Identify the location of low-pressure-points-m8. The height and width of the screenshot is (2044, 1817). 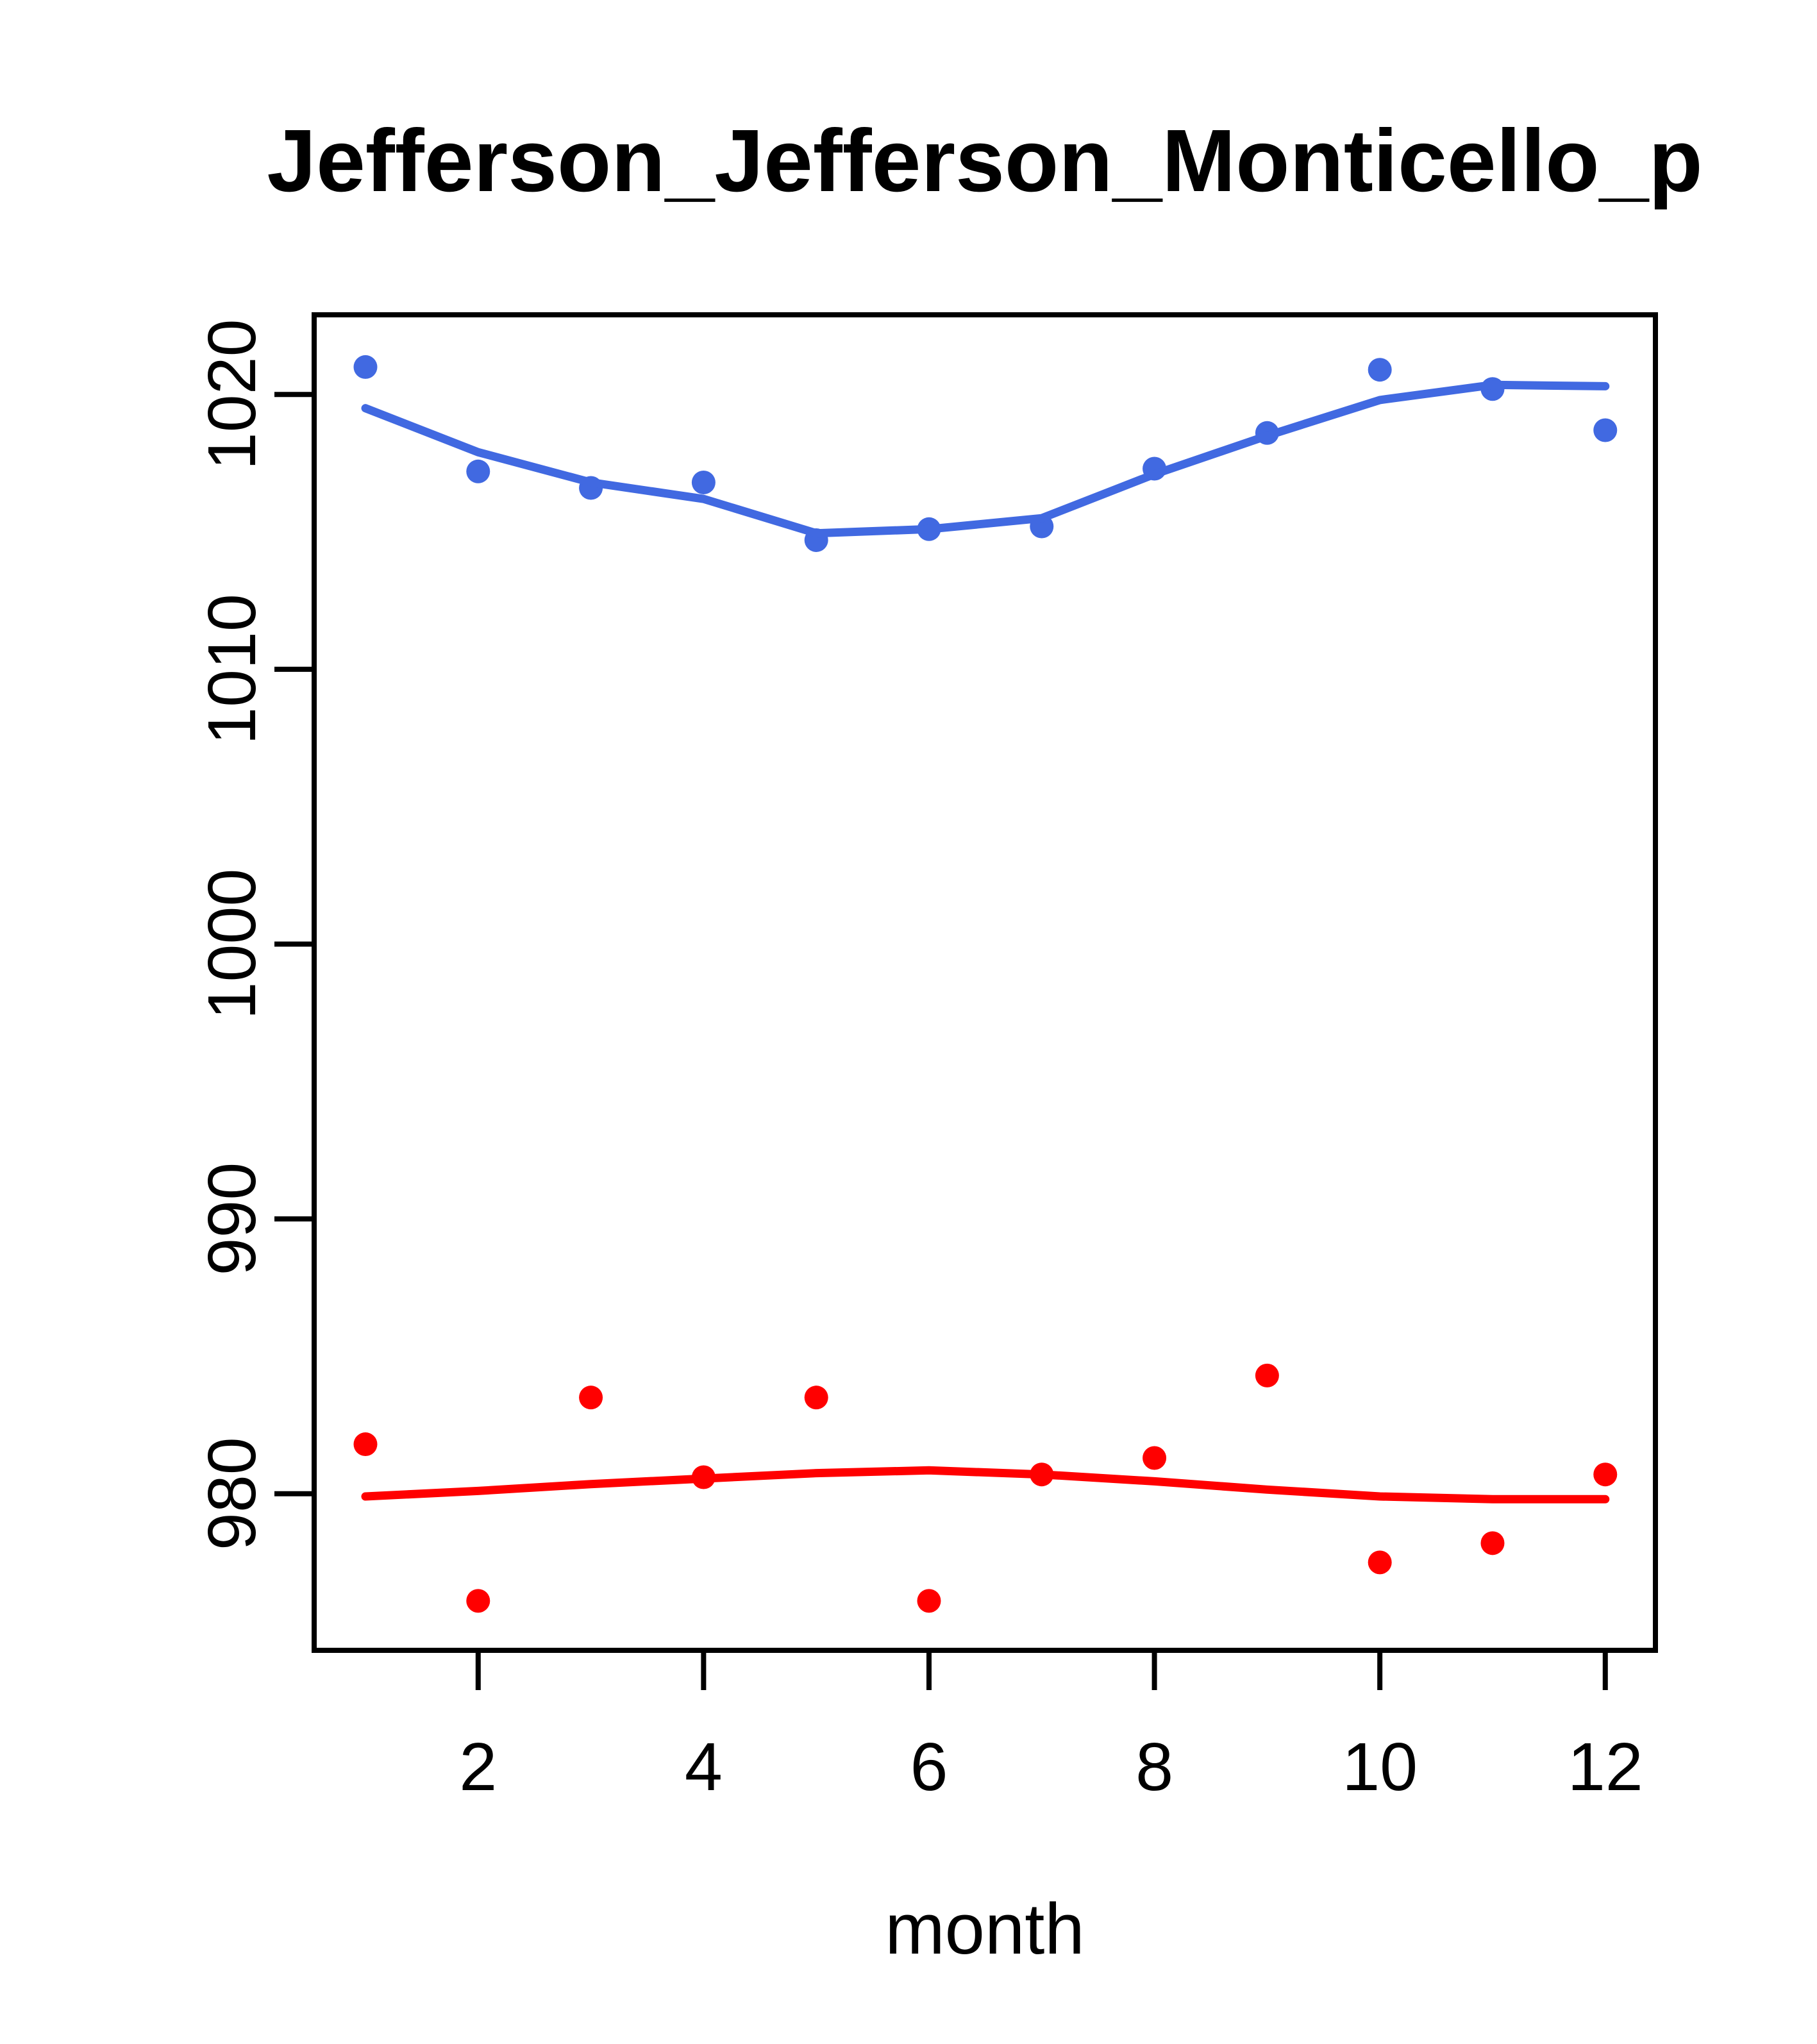
(1155, 1458).